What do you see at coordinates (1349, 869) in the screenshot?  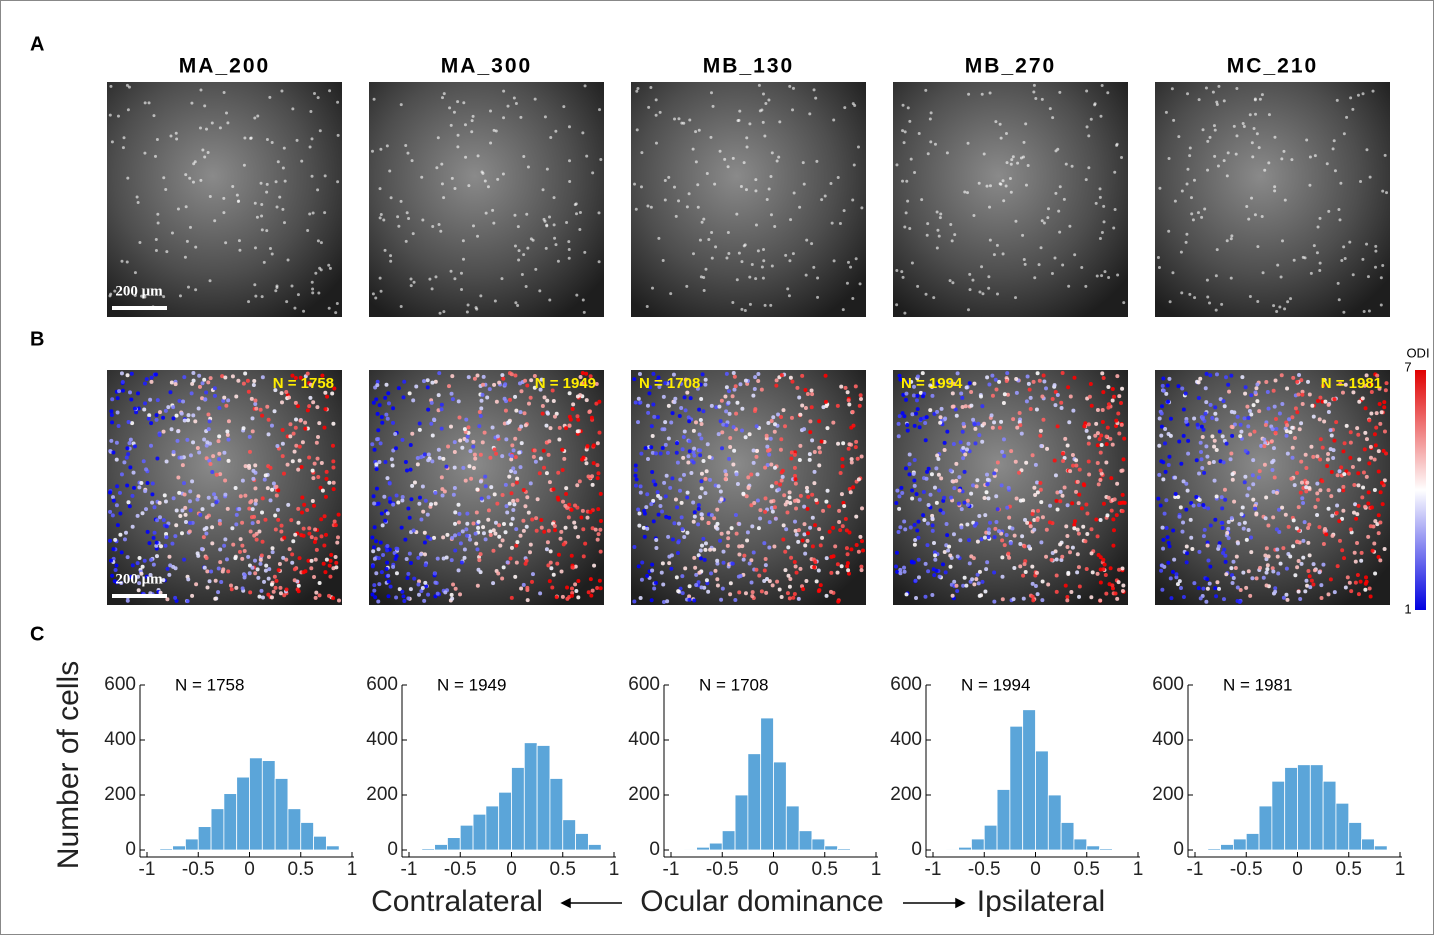 I see `x-tick-label: 0.5` at bounding box center [1349, 869].